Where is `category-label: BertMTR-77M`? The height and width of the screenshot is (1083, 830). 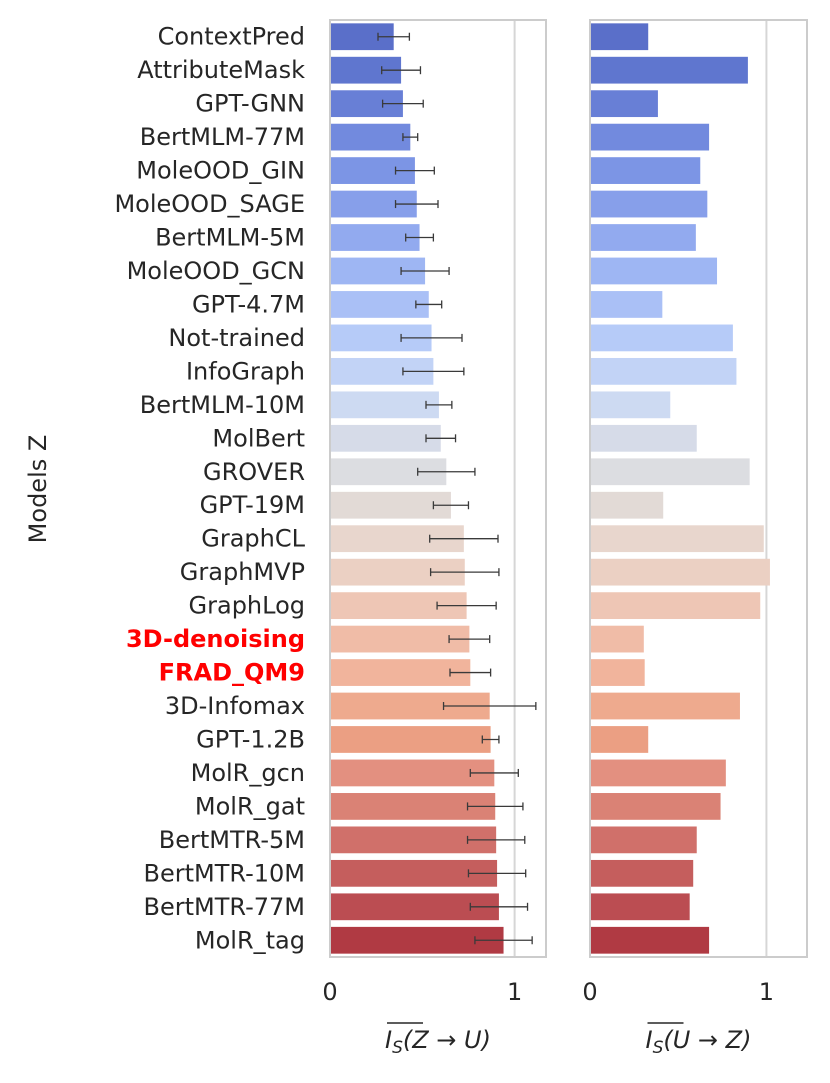
category-label: BertMTR-77M is located at coordinates (224, 907).